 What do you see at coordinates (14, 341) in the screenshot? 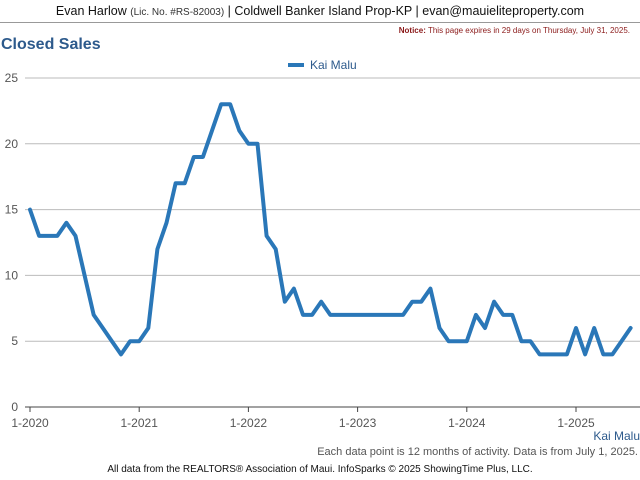
I see `y-tick-label: 5` at bounding box center [14, 341].